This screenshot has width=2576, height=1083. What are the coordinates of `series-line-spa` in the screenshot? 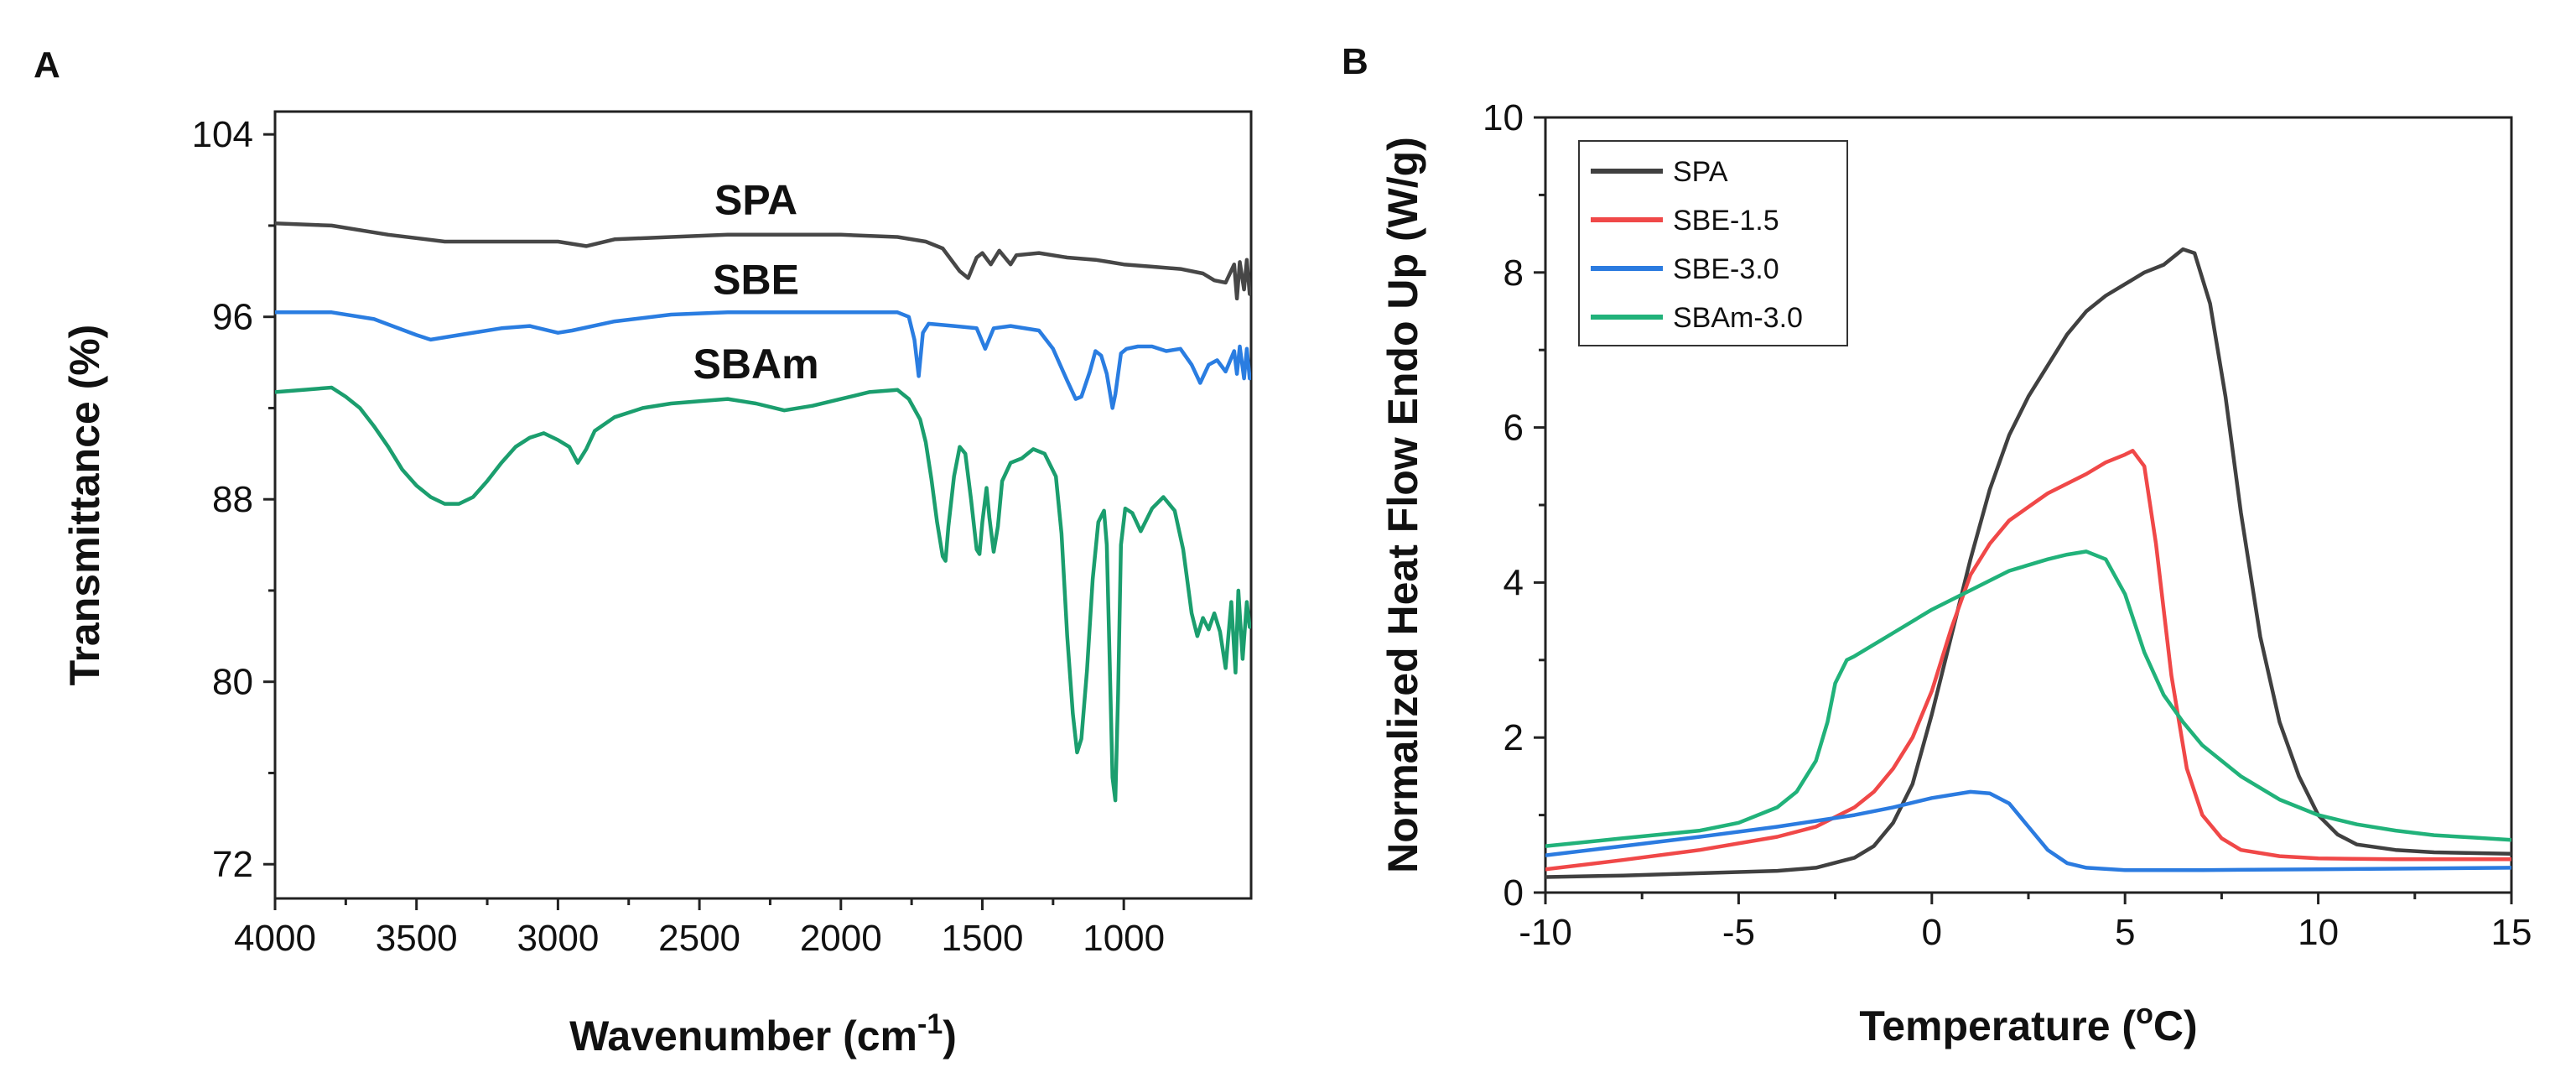 It's located at (763, 261).